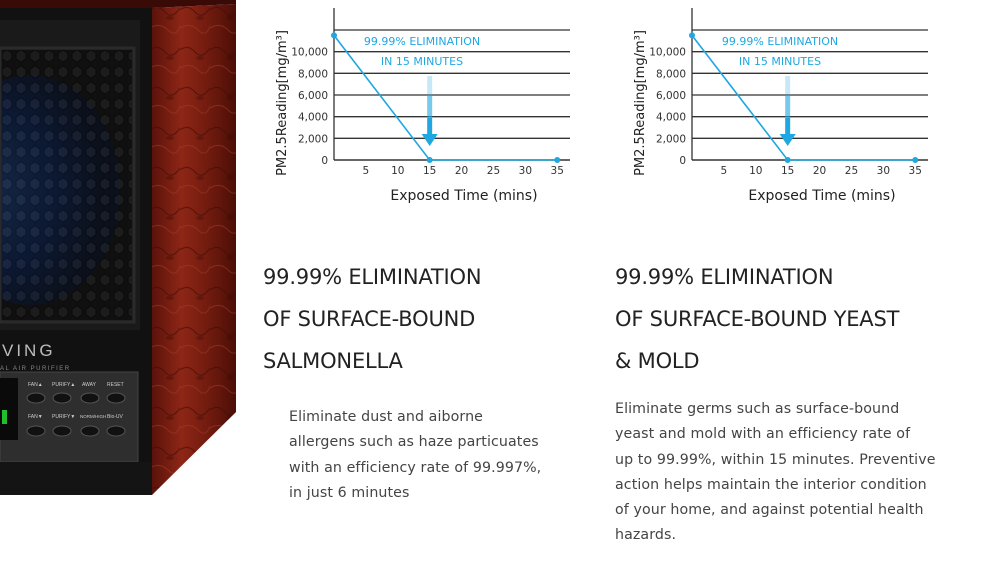  I want to click on panel-label-reset: RESET, so click(115, 385).